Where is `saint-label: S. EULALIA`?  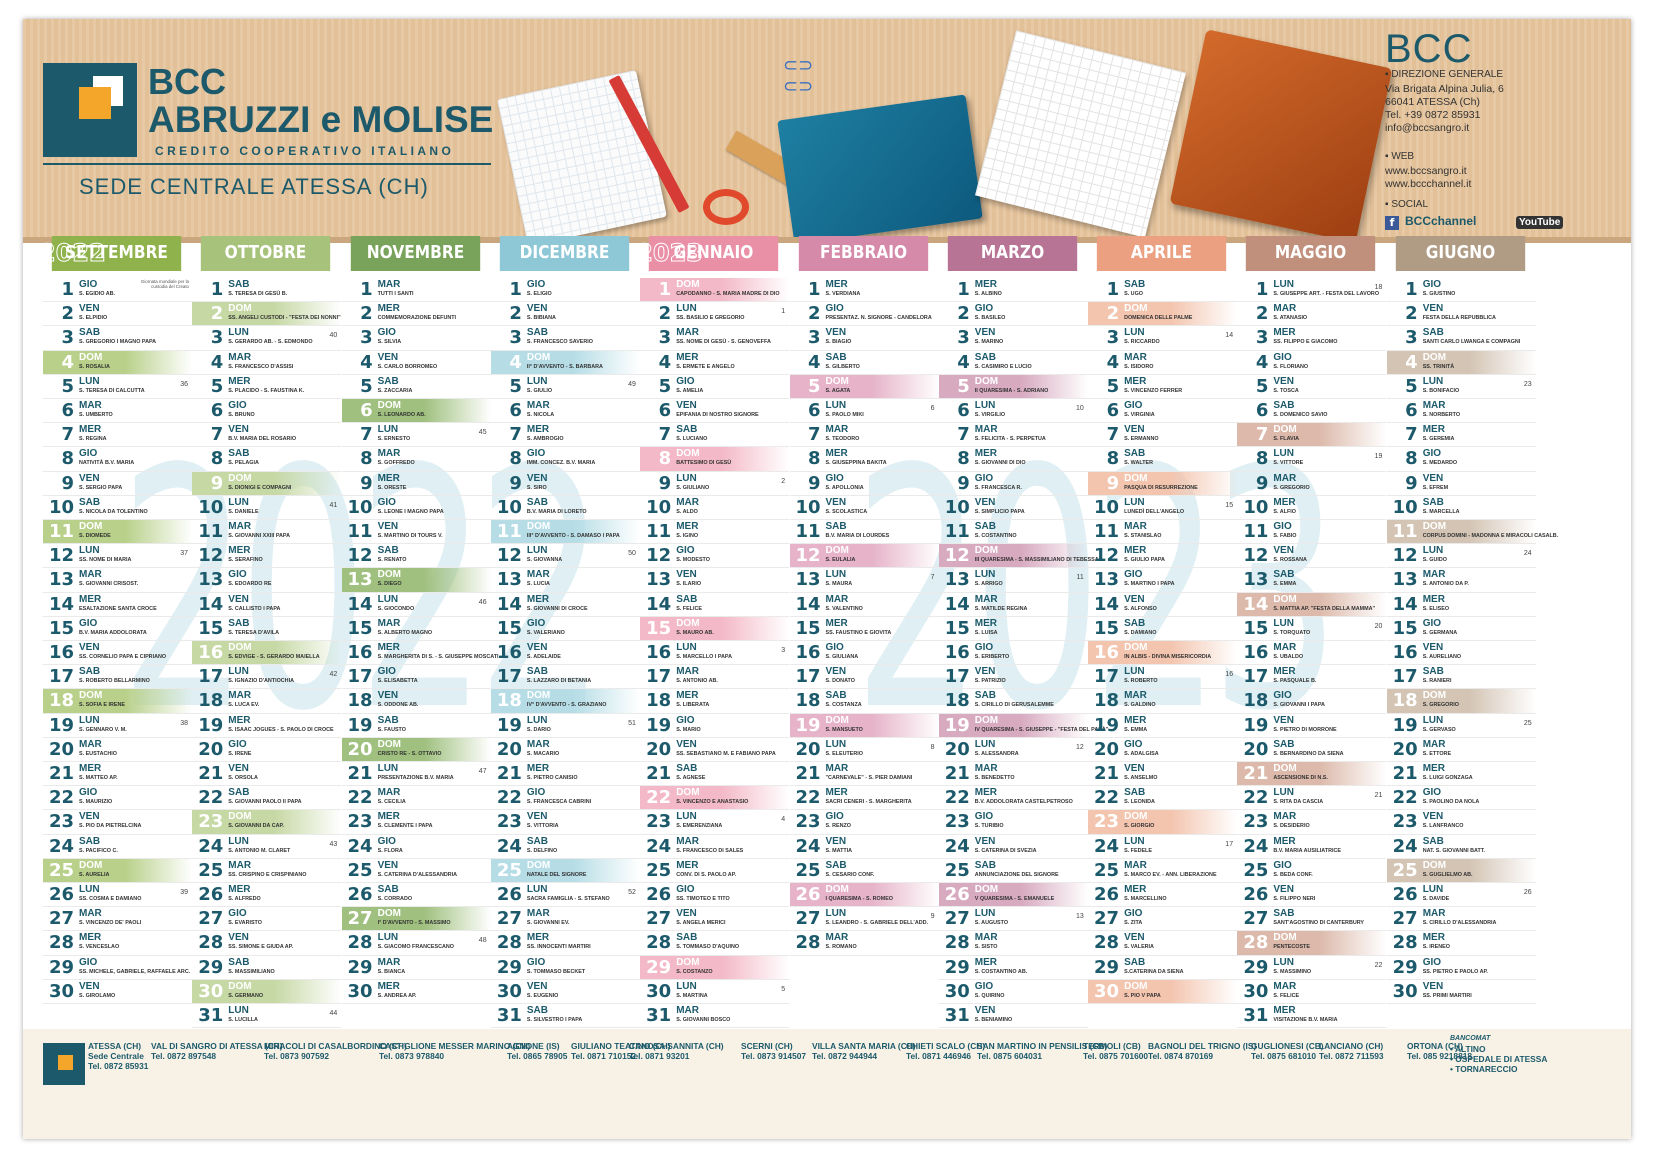
saint-label: S. EULALIA is located at coordinates (840, 560).